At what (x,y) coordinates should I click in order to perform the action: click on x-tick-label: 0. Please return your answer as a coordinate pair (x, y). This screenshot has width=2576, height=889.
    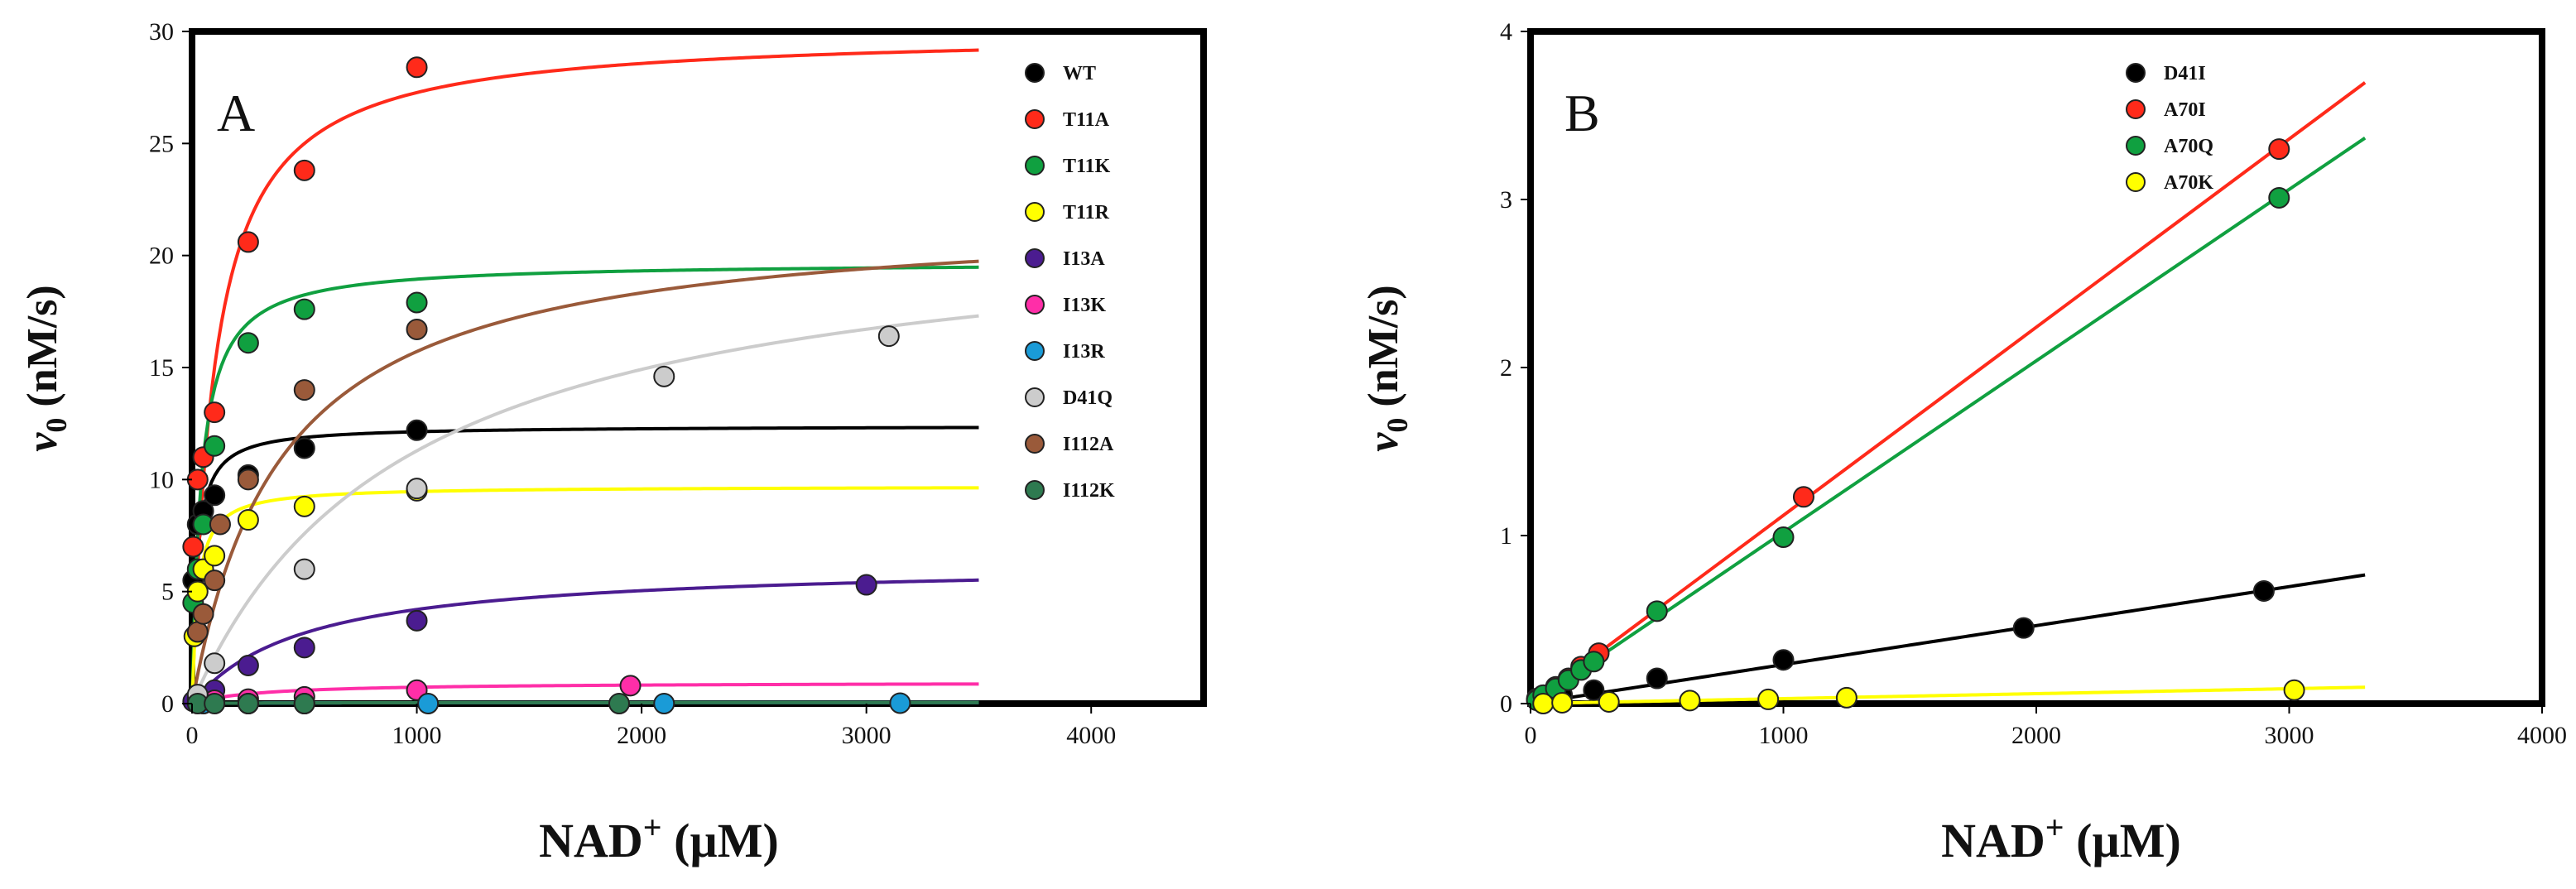
    Looking at the image, I should click on (192, 735).